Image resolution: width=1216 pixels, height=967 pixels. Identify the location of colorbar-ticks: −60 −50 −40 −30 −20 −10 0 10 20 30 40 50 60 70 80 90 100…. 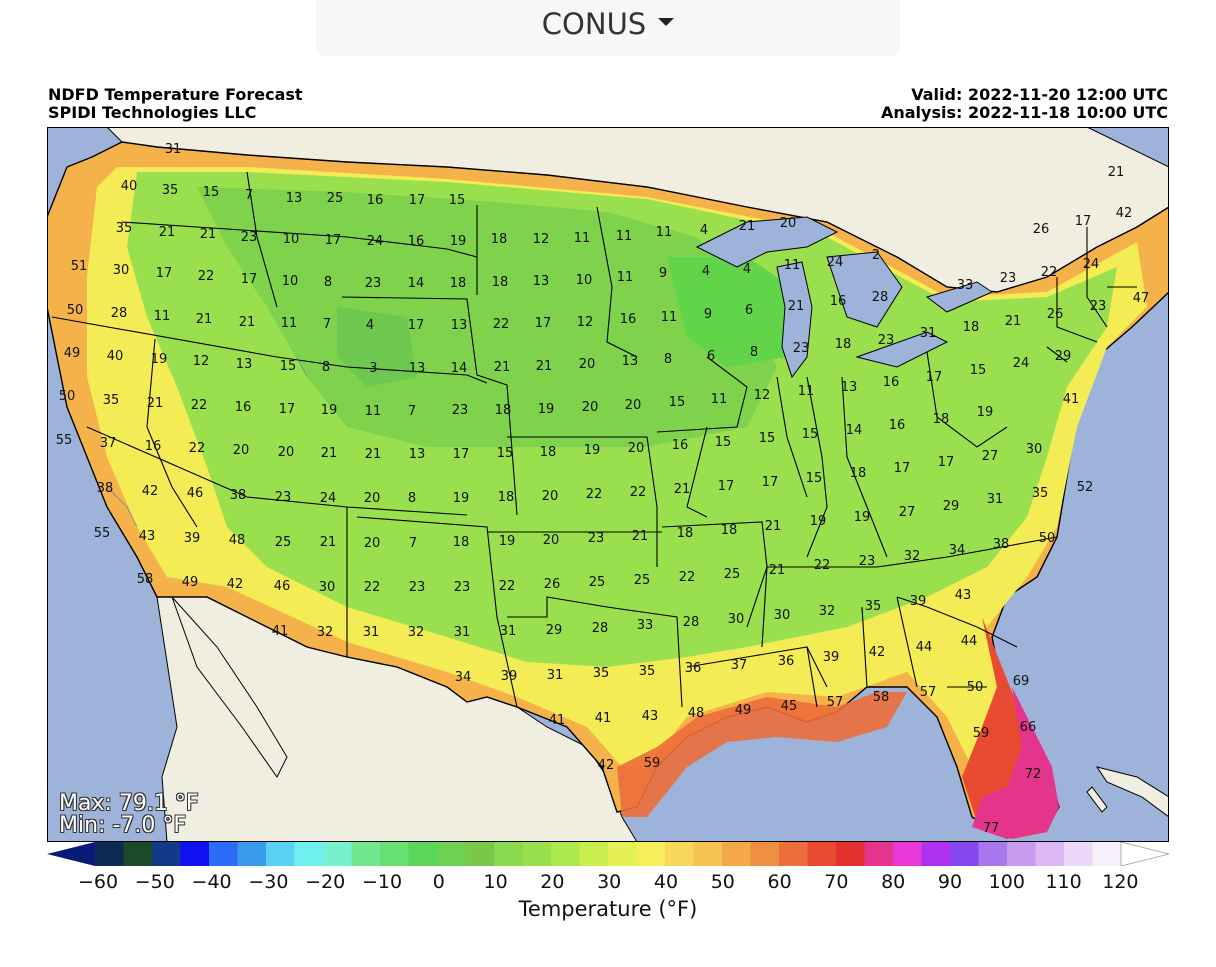
(608, 884).